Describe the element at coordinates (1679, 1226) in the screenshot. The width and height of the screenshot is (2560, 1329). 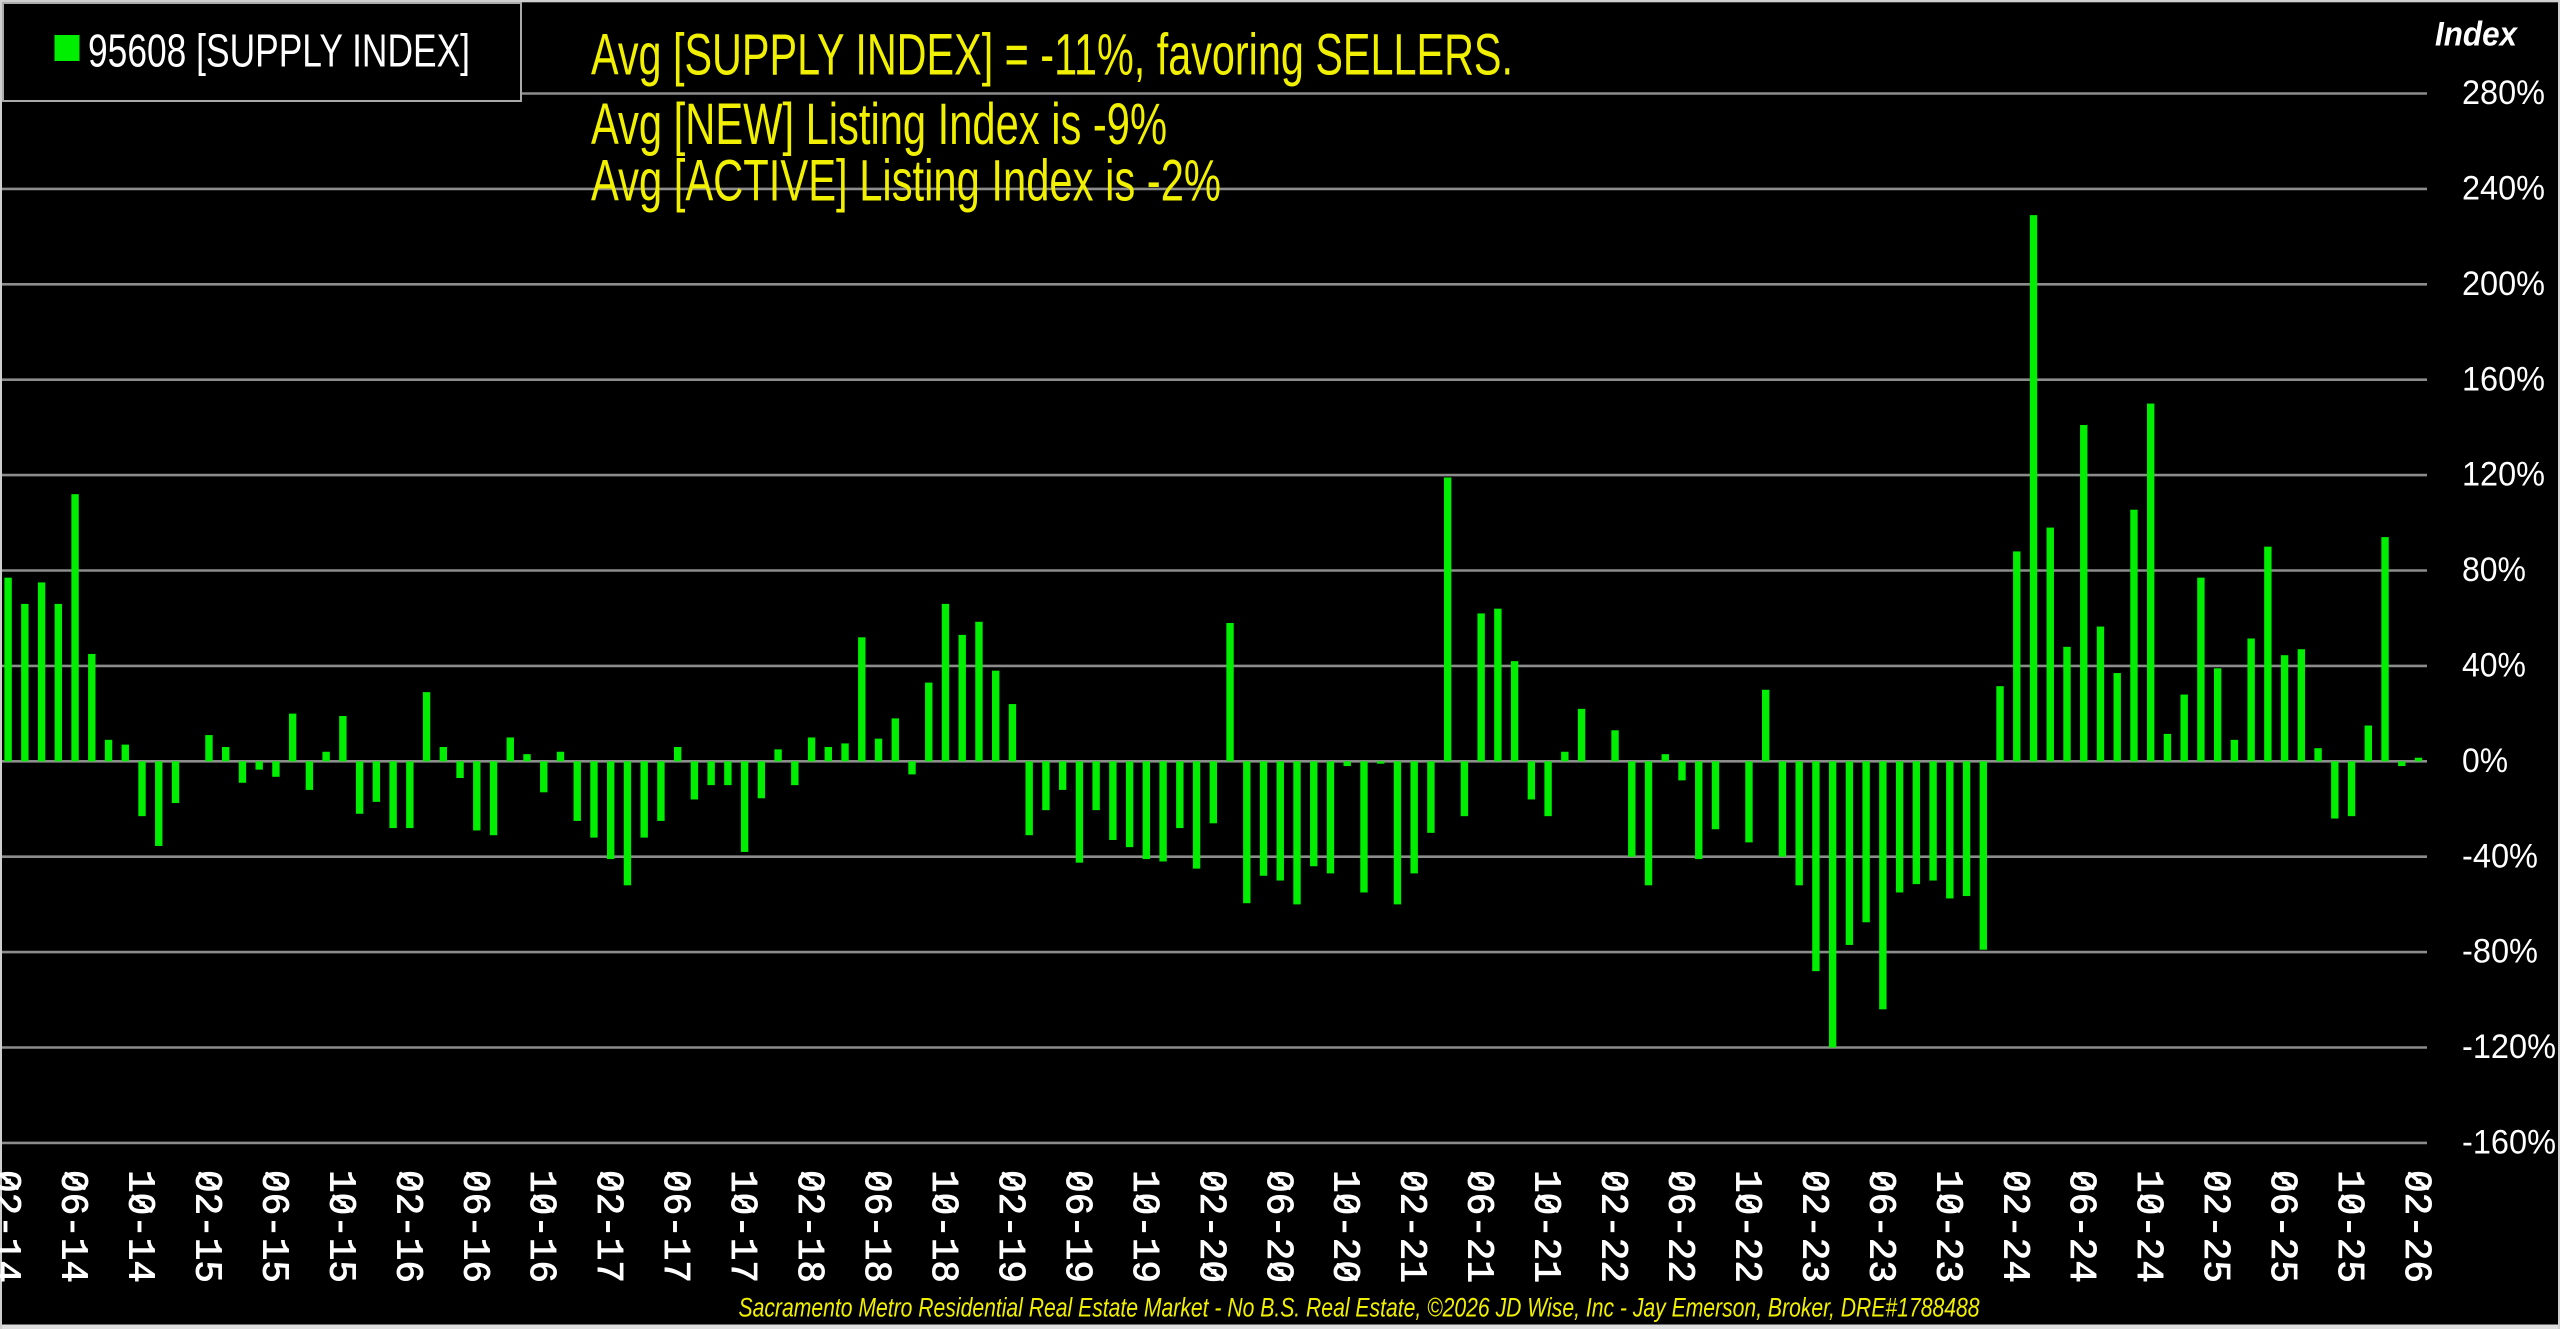
I see `svg-text: 06-22` at that location.